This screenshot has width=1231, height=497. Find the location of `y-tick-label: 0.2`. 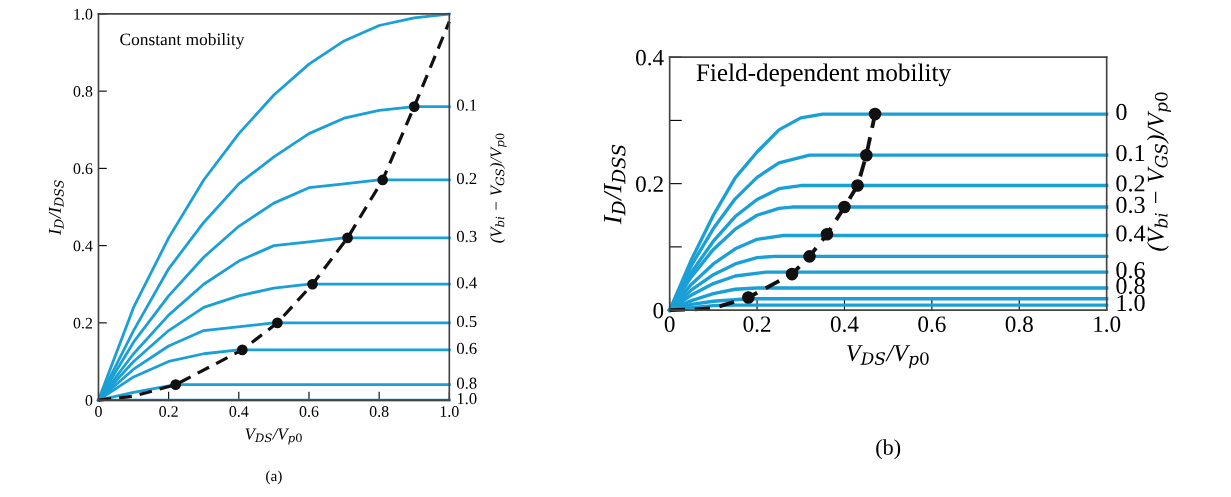

y-tick-label: 0.2 is located at coordinates (649, 184).